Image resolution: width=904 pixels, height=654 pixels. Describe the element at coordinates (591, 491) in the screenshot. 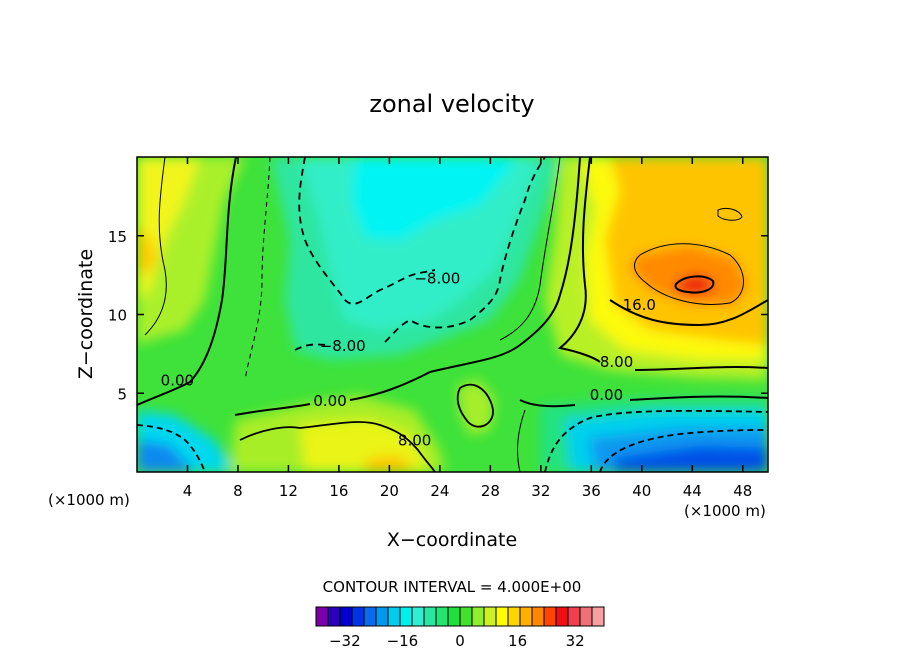

I see `x-tick-label: 36` at that location.